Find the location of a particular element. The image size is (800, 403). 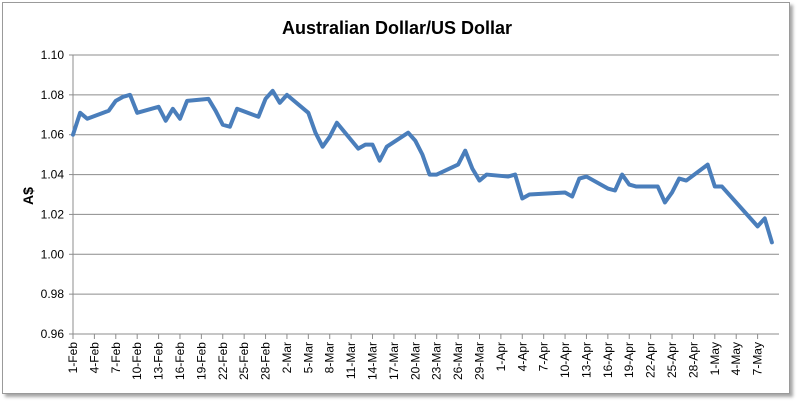

x-tick-label: 25-Apr is located at coordinates (672, 360).